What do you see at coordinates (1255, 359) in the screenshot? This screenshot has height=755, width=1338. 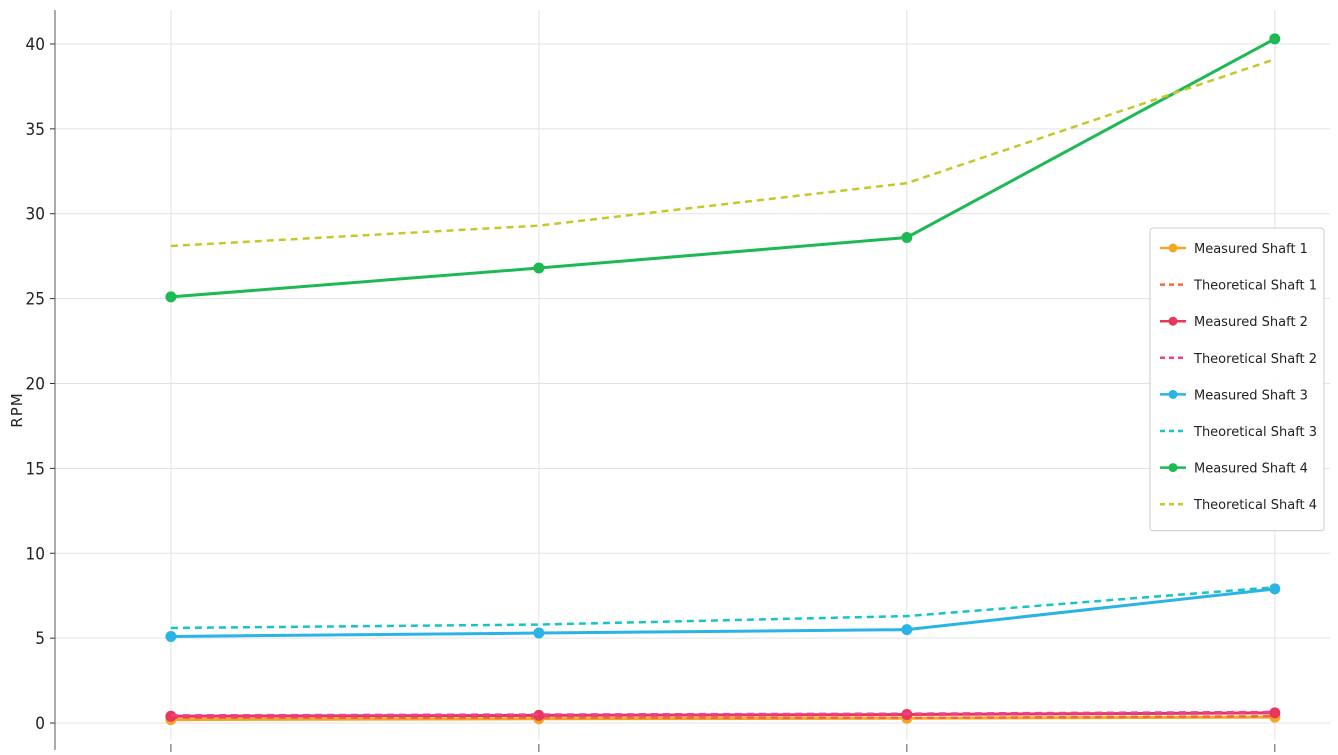 I see `legend-label: Theoretical Shaft 2` at bounding box center [1255, 359].